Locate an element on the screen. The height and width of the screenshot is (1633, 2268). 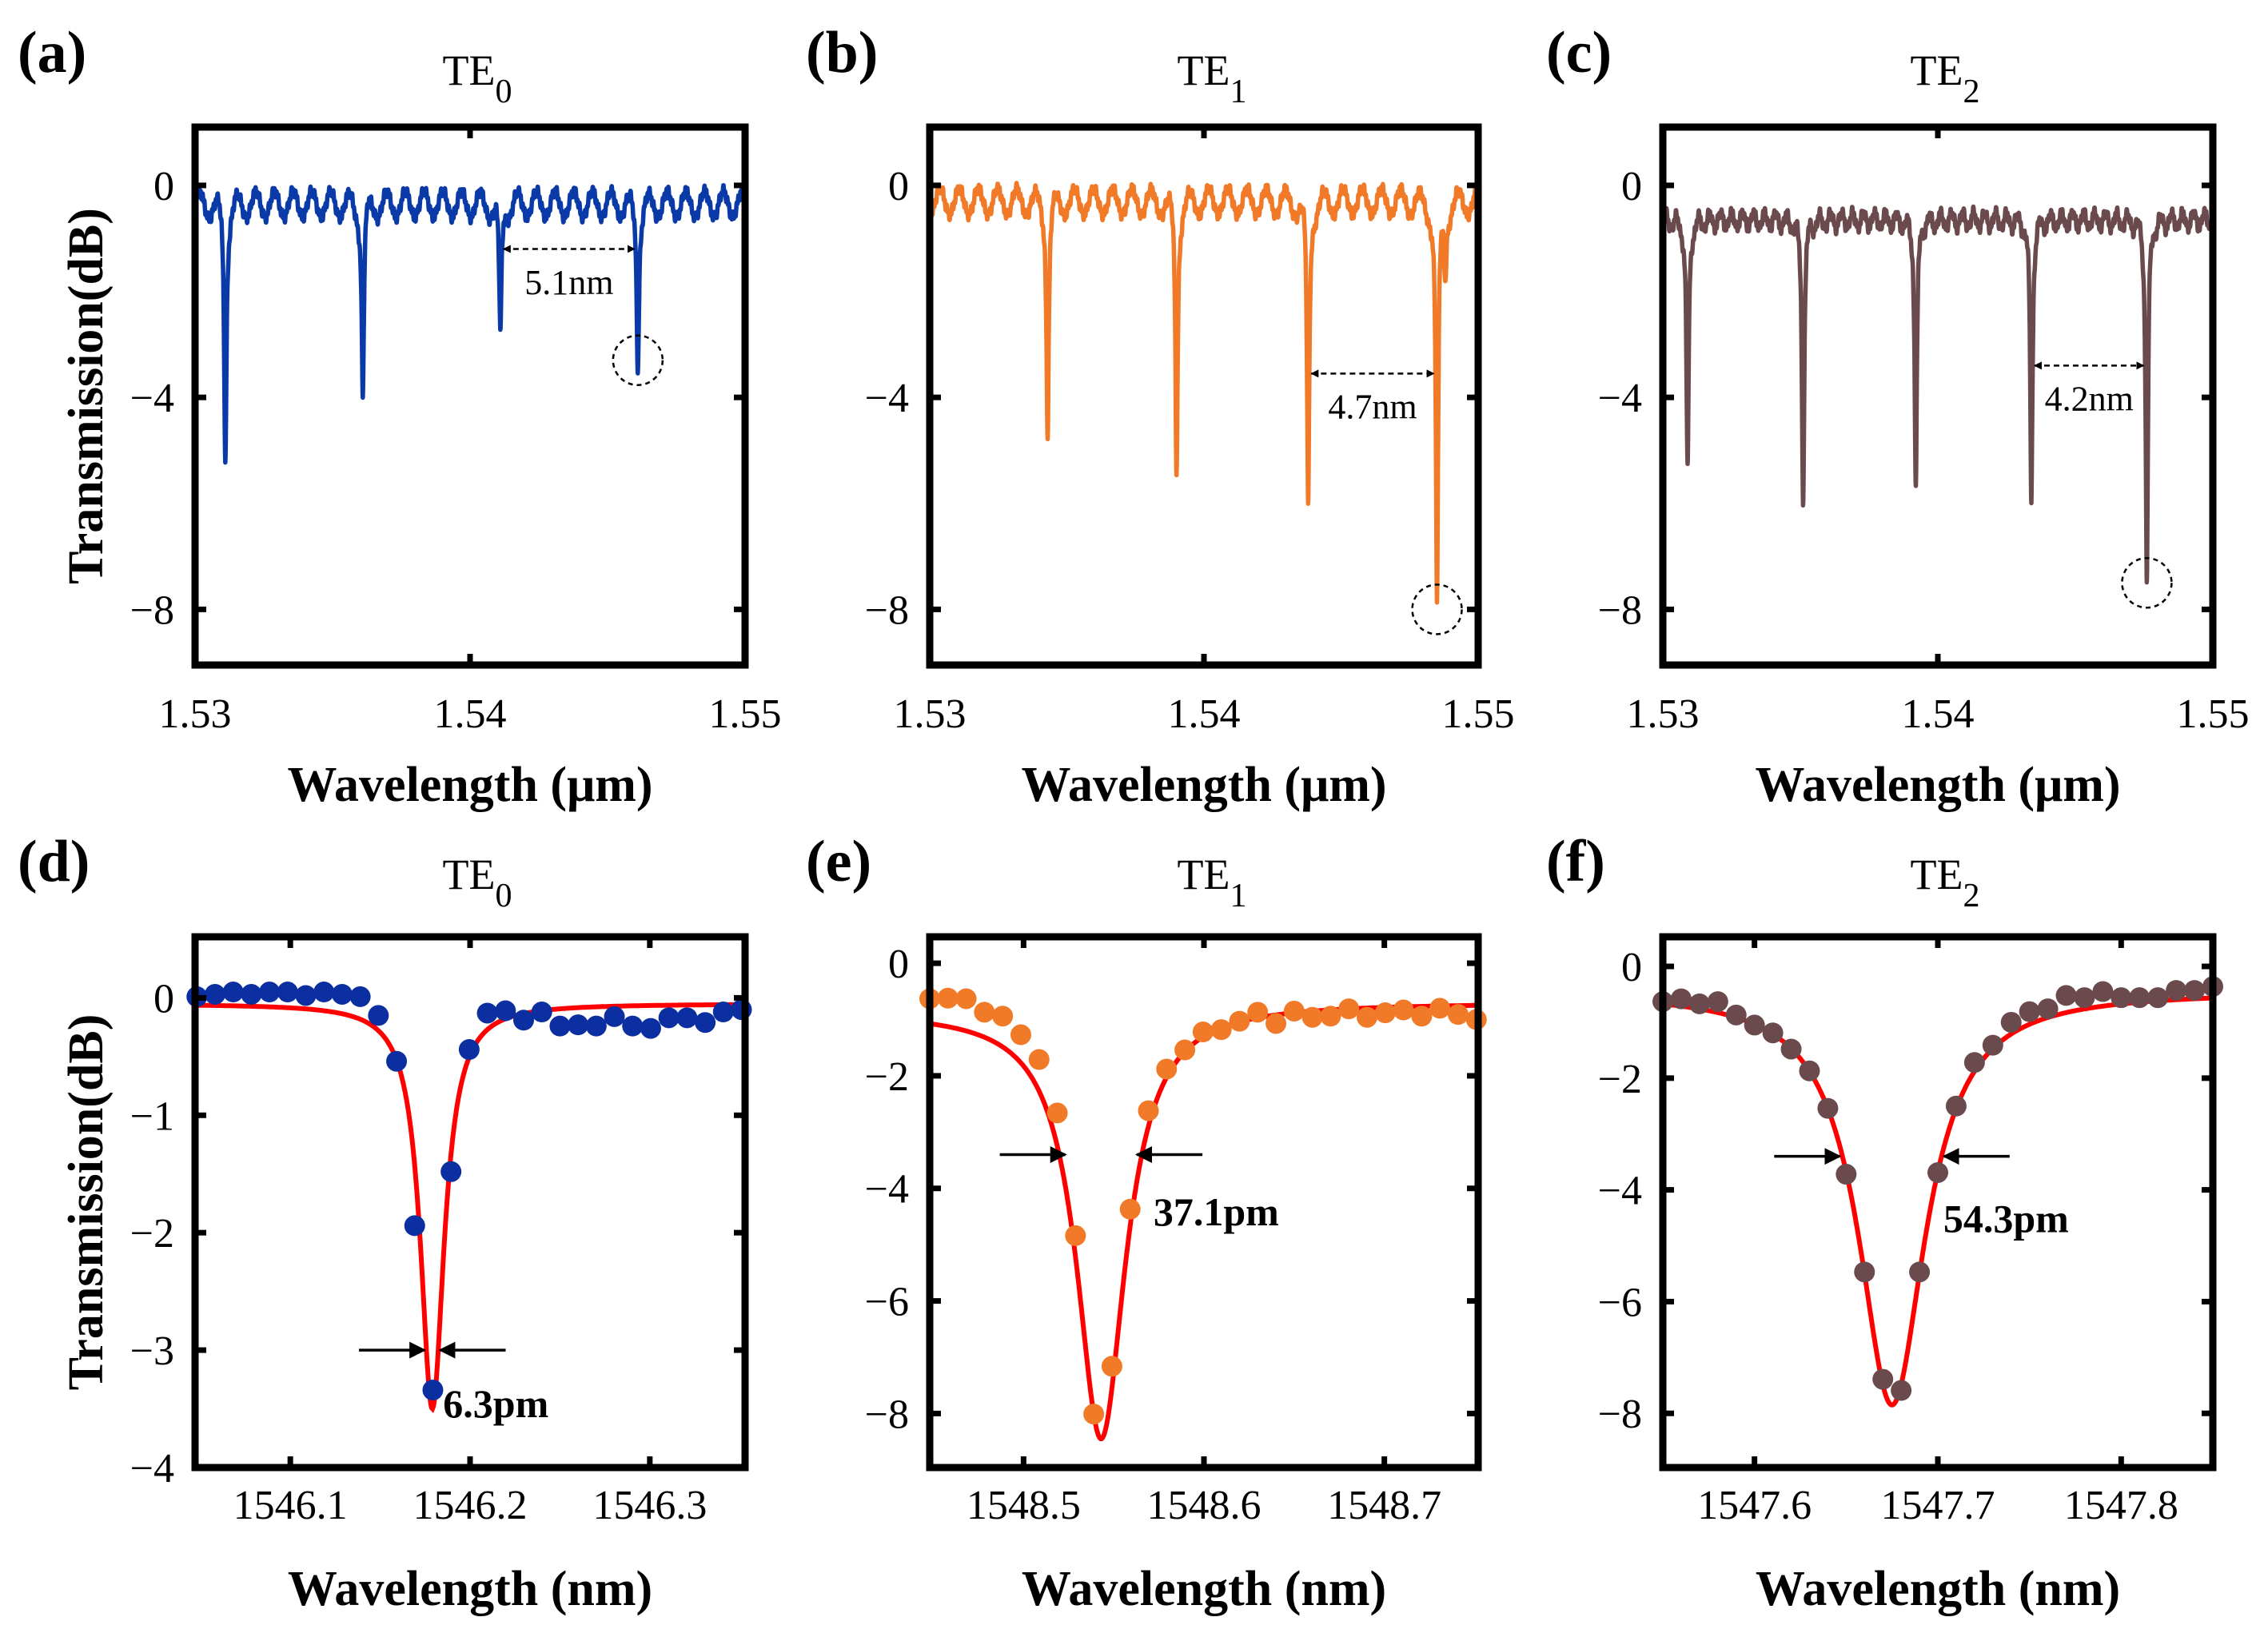
resonance-circle-marker is located at coordinates (638, 360).